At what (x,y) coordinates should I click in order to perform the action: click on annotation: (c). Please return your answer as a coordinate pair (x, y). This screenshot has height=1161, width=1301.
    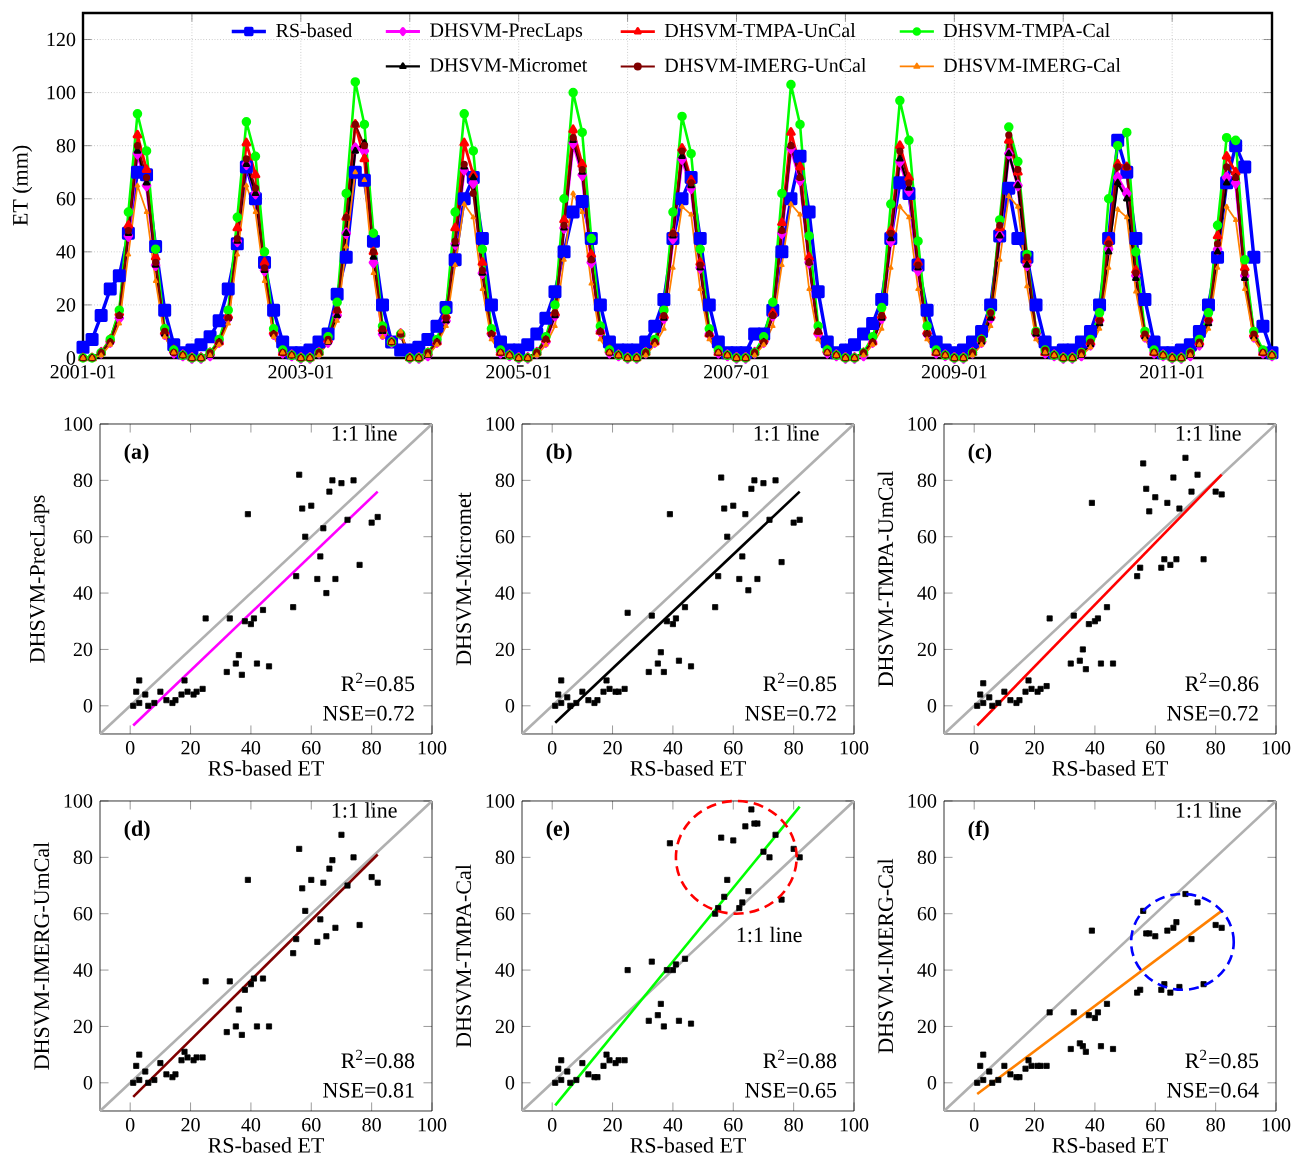
    Looking at the image, I should click on (980, 453).